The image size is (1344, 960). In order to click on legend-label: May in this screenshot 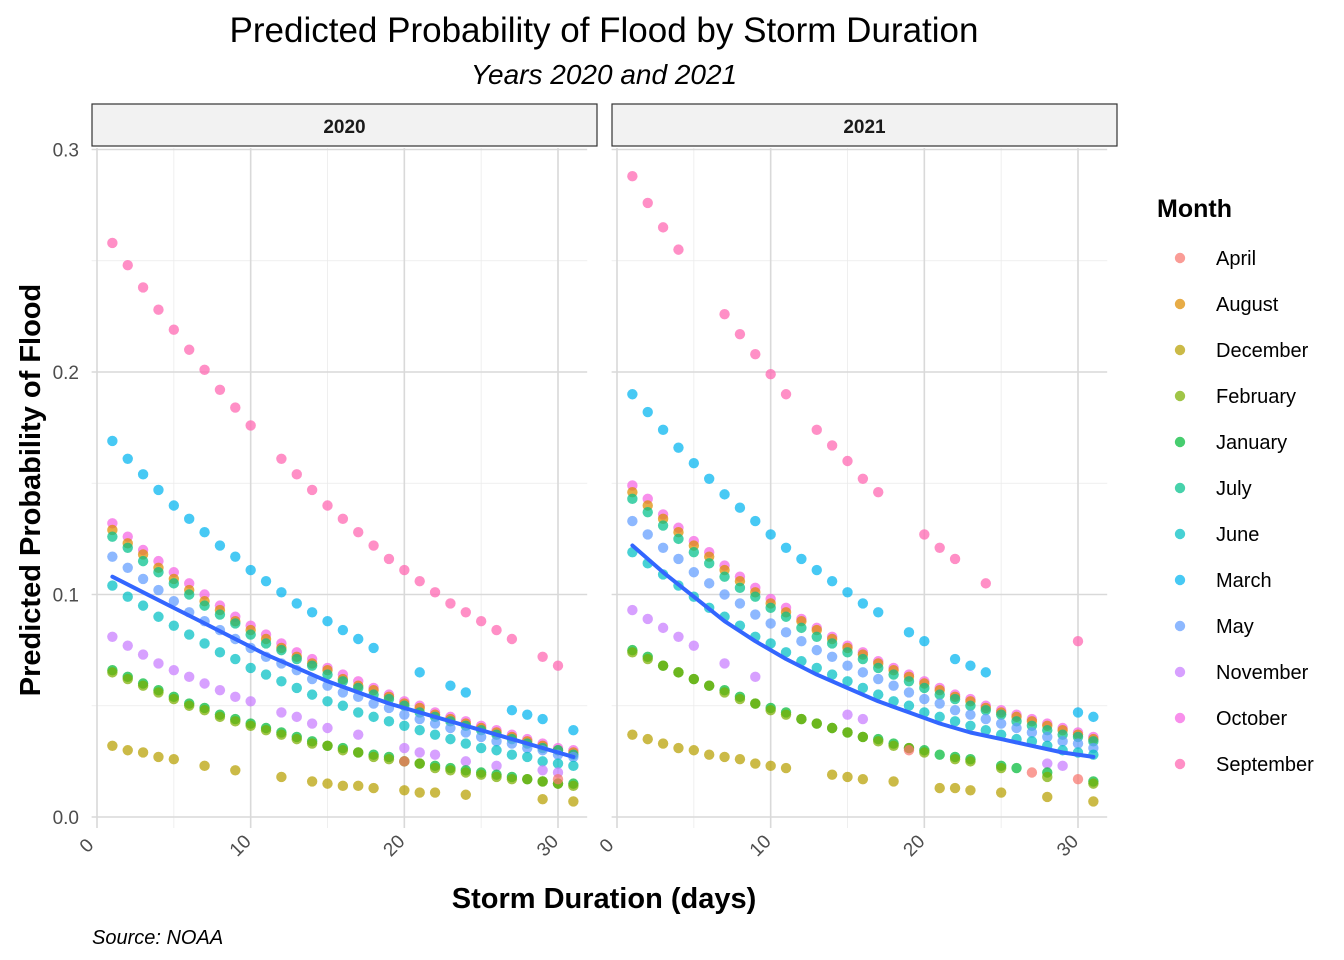, I will do `click(1235, 627)`.